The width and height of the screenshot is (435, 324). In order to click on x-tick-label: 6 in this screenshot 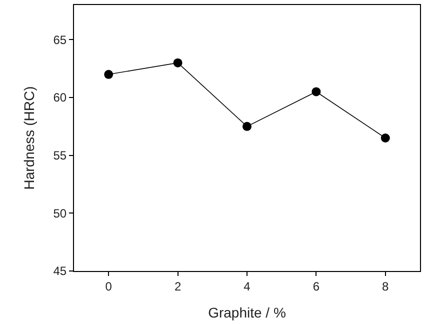, I will do `click(316, 286)`.